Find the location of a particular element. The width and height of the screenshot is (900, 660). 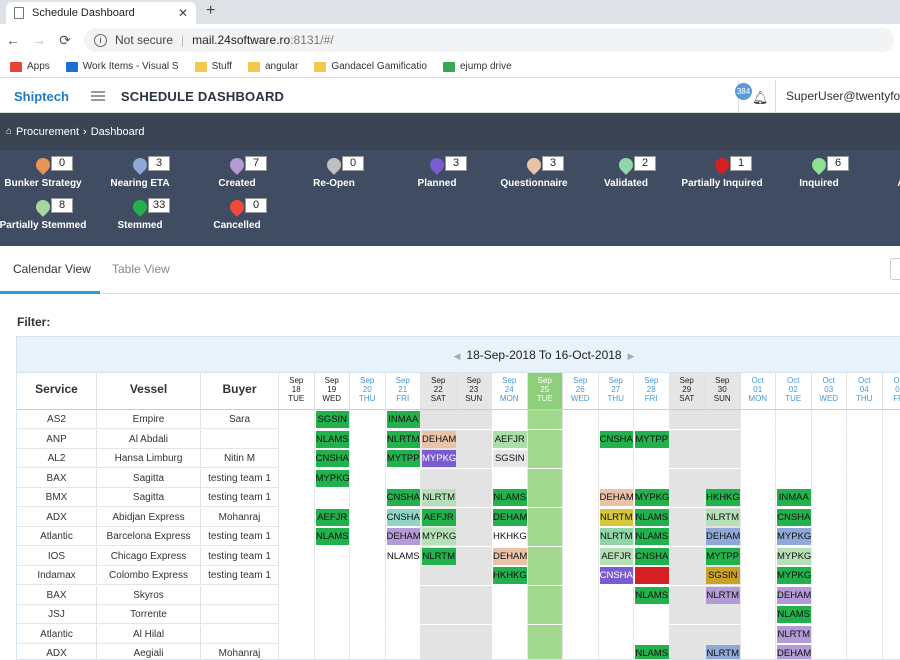

breadcrumb-procurement: Procurement is located at coordinates (48, 131).